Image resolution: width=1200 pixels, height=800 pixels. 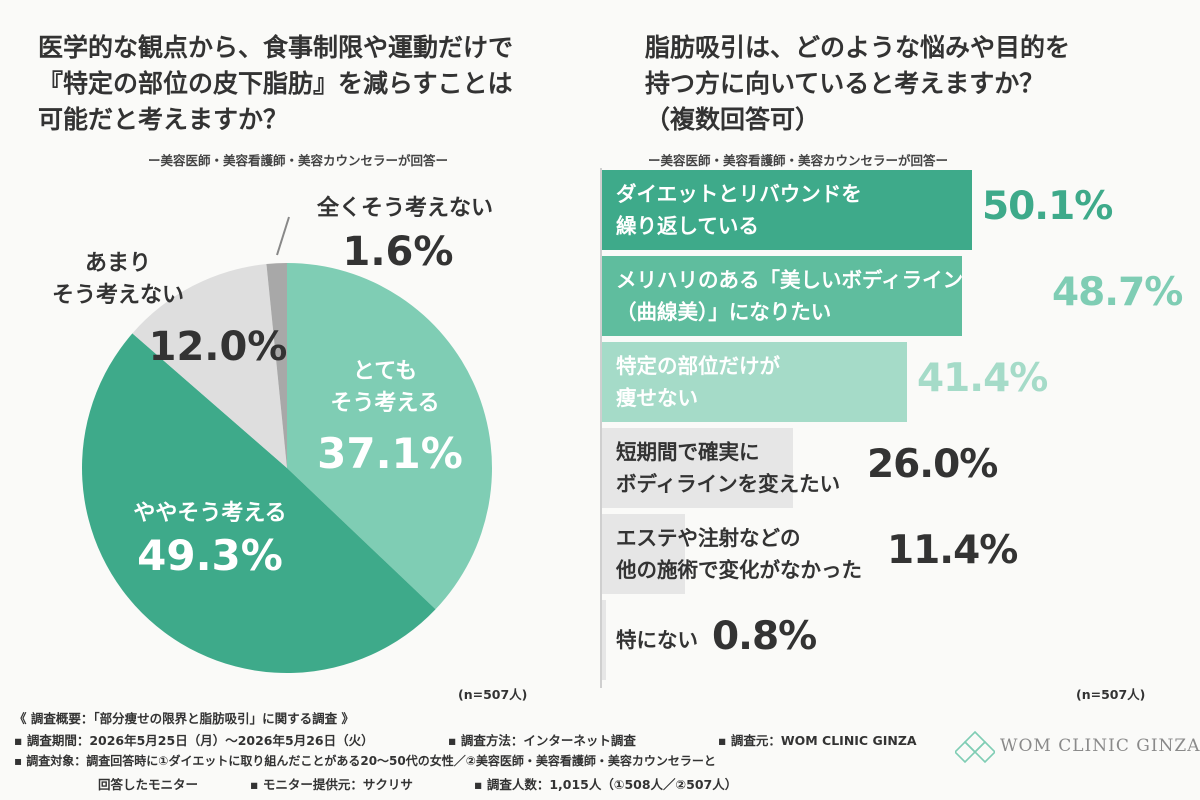 What do you see at coordinates (398, 252) in the screenshot?
I see `pie-value-not-at-all: 1.6%` at bounding box center [398, 252].